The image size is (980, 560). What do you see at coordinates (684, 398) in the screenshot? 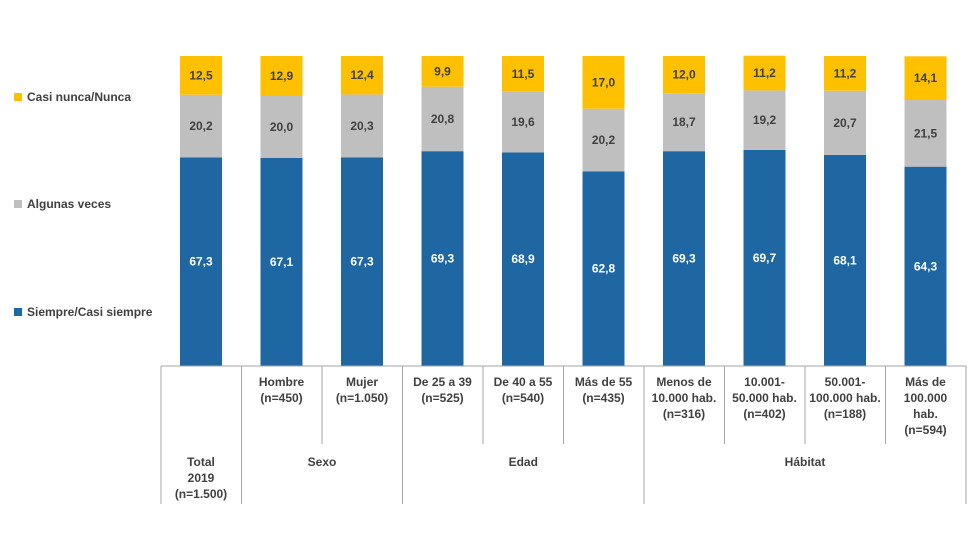
I see `category-label: 10.000 hab.` at bounding box center [684, 398].